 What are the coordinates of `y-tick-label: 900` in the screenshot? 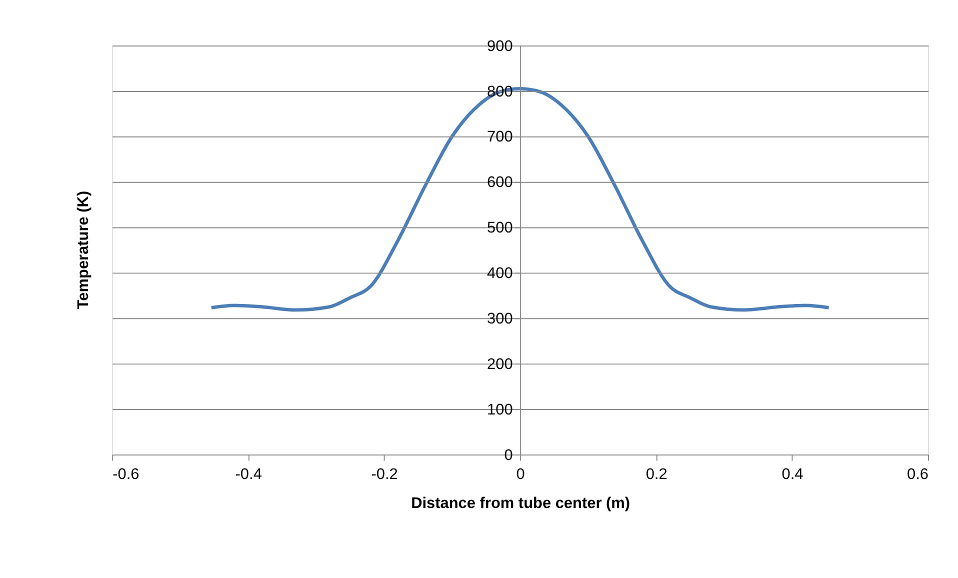 It's located at (500, 46).